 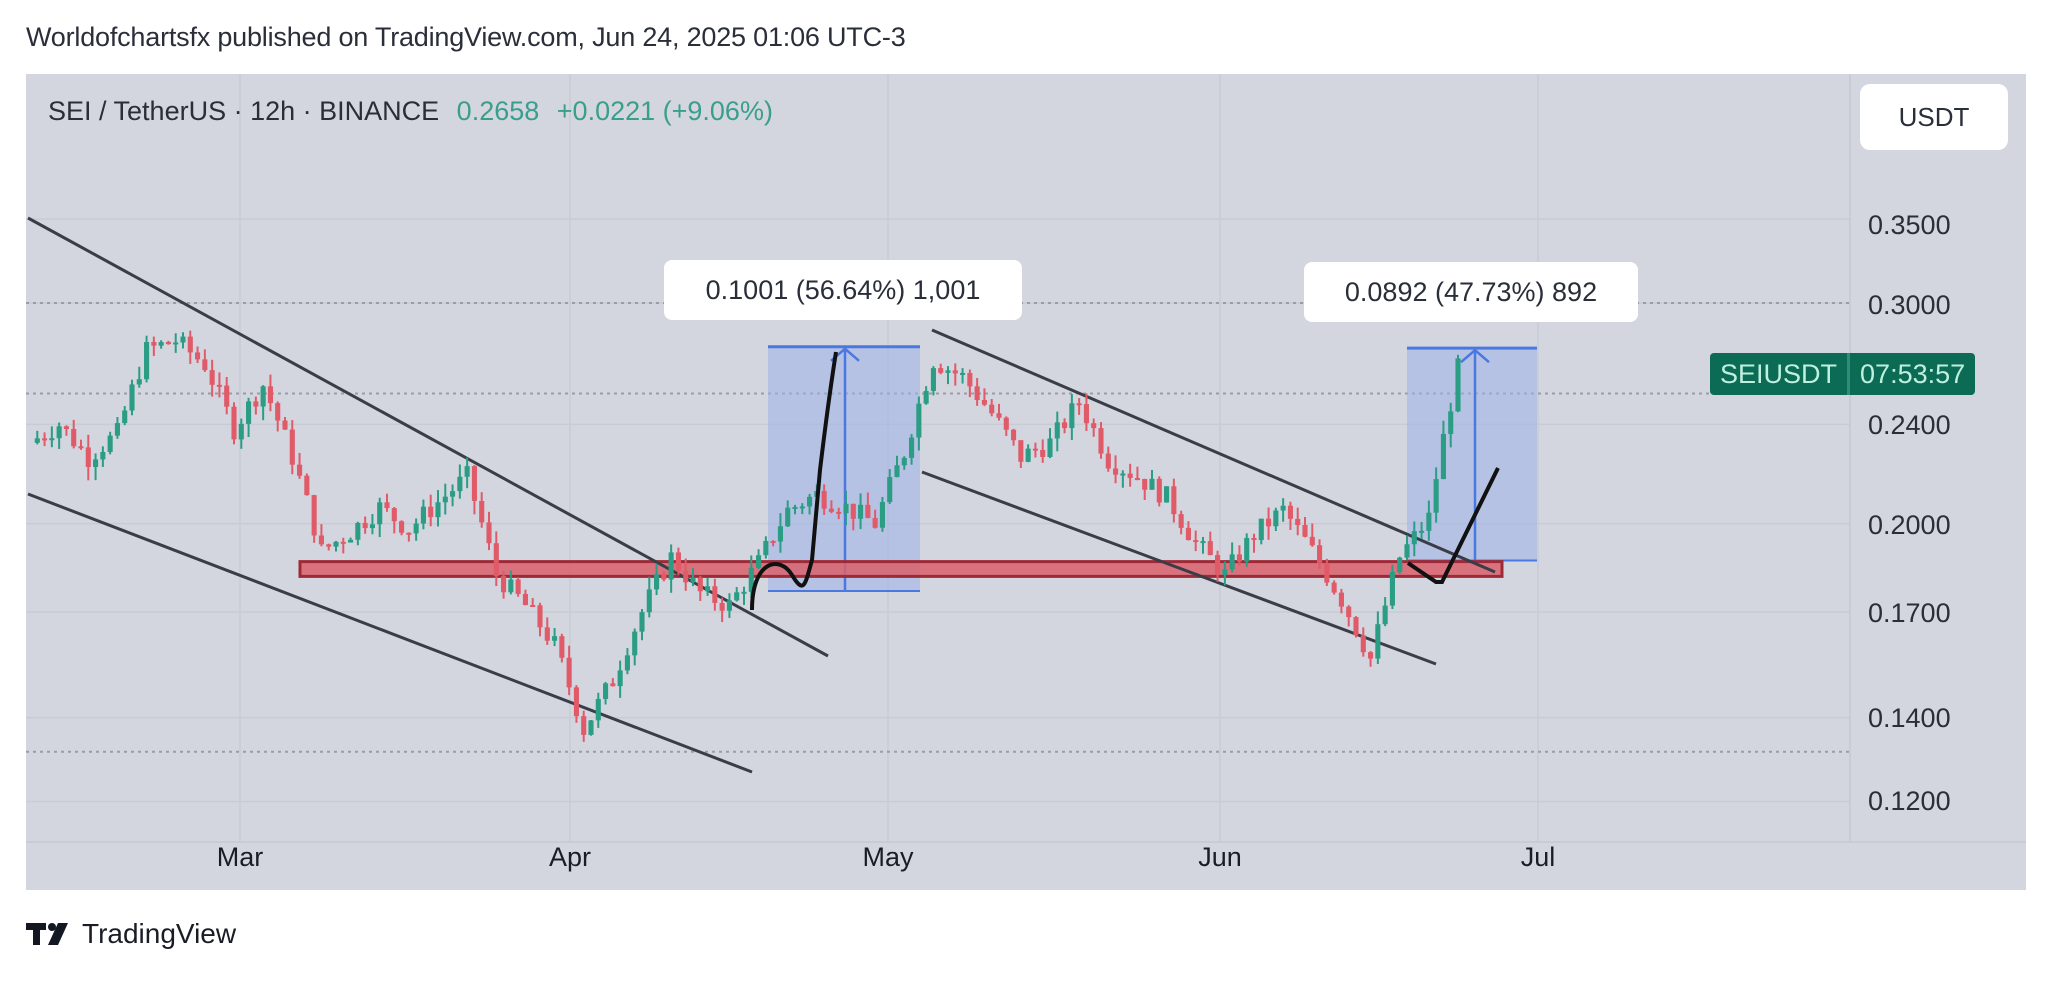 What do you see at coordinates (1475, 356) in the screenshot?
I see `measure-arrow-head-icon` at bounding box center [1475, 356].